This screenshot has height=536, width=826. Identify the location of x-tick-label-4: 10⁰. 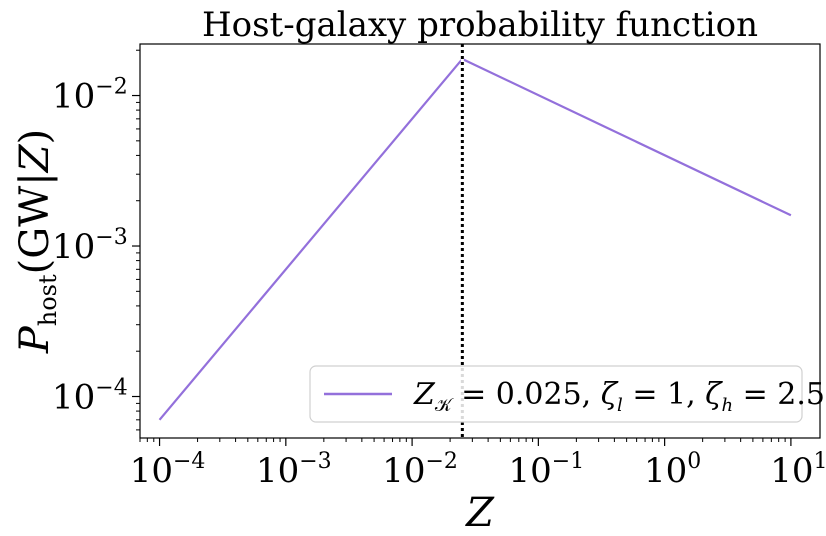
(672, 470).